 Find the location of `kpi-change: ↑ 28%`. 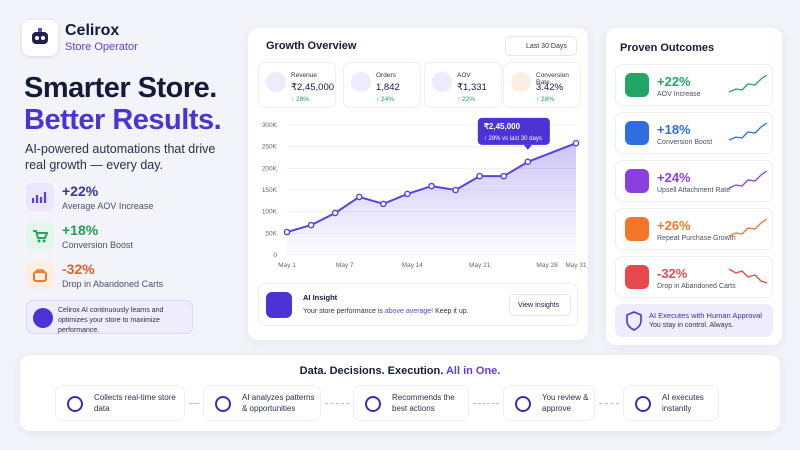

kpi-change: ↑ 28% is located at coordinates (545, 99).